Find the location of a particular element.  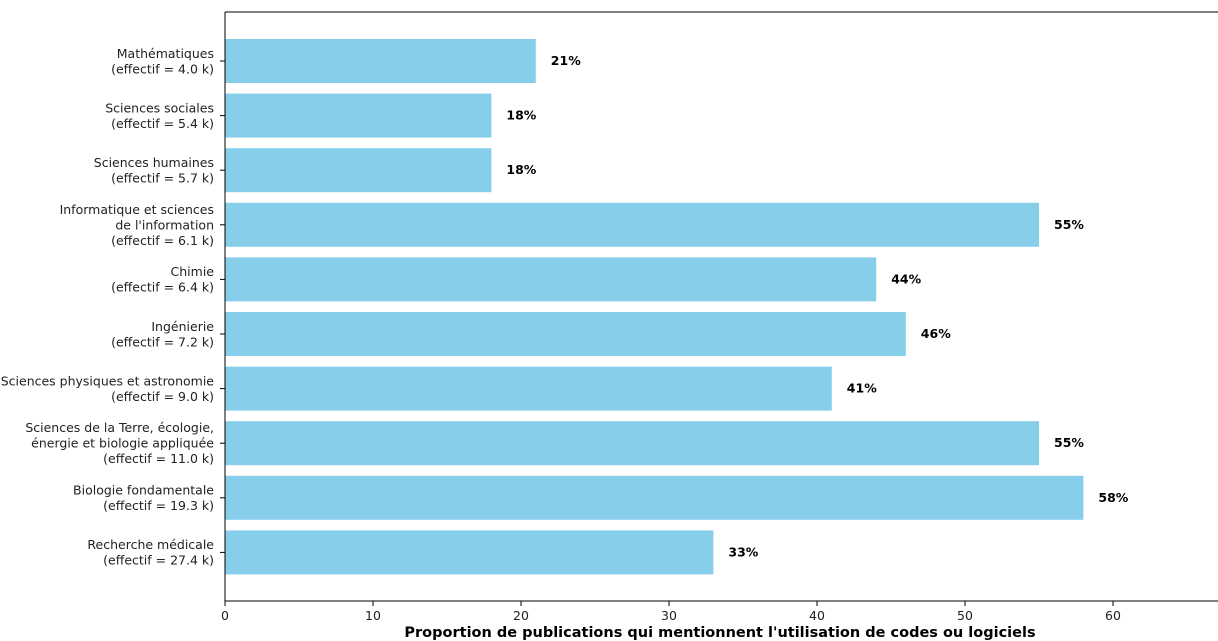

category-label: Ingénierie (effectif = 7.2 k) is located at coordinates (162, 334).